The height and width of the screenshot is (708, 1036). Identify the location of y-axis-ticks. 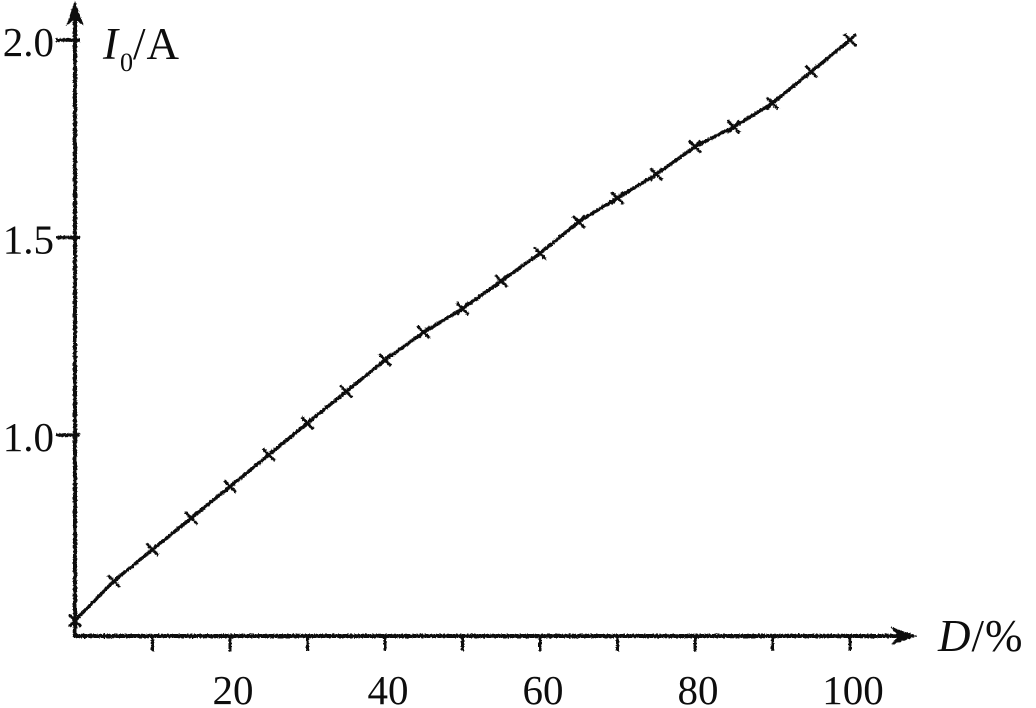
(68, 237).